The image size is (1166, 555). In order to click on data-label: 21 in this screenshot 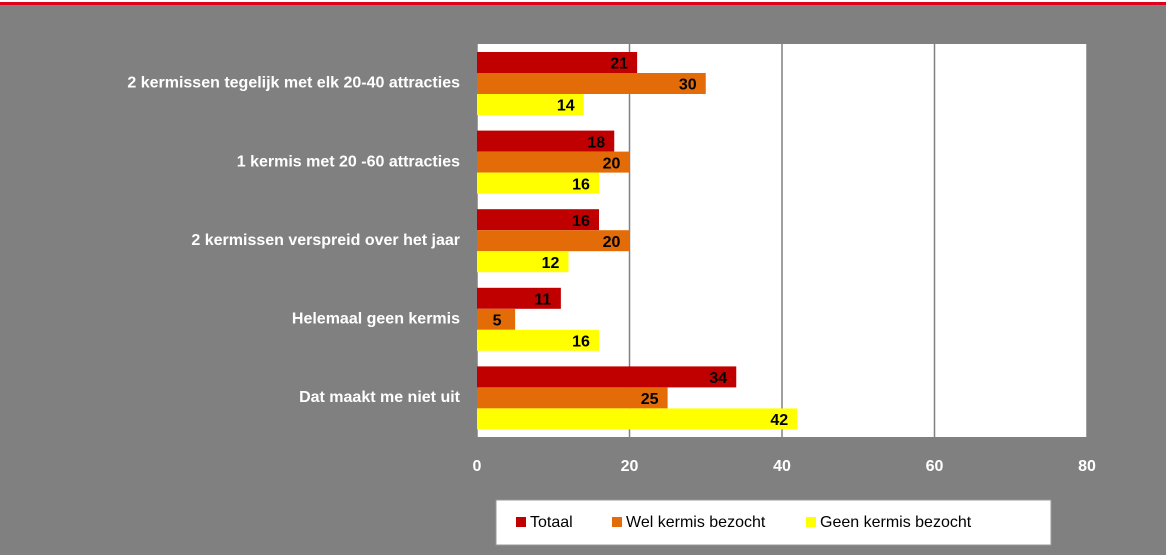, I will do `click(619, 64)`.